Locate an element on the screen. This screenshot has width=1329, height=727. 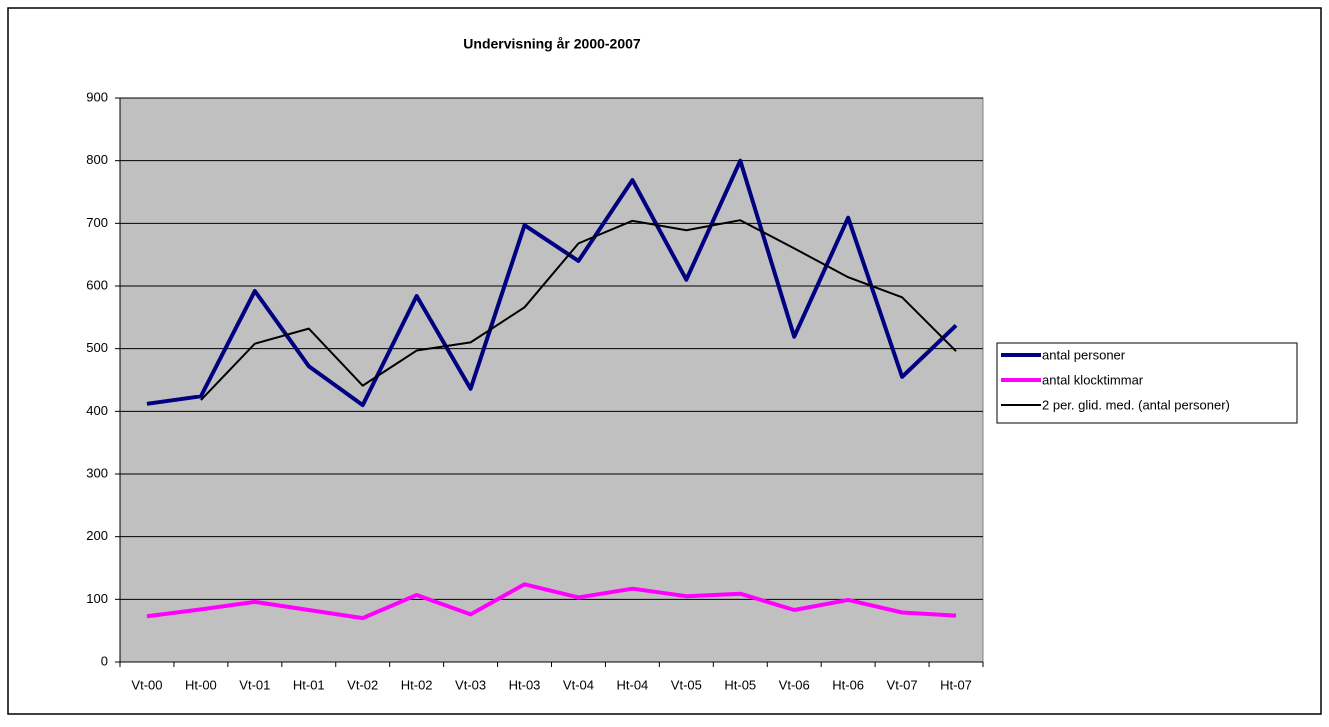
y-tick-label: 0 is located at coordinates (104, 660).